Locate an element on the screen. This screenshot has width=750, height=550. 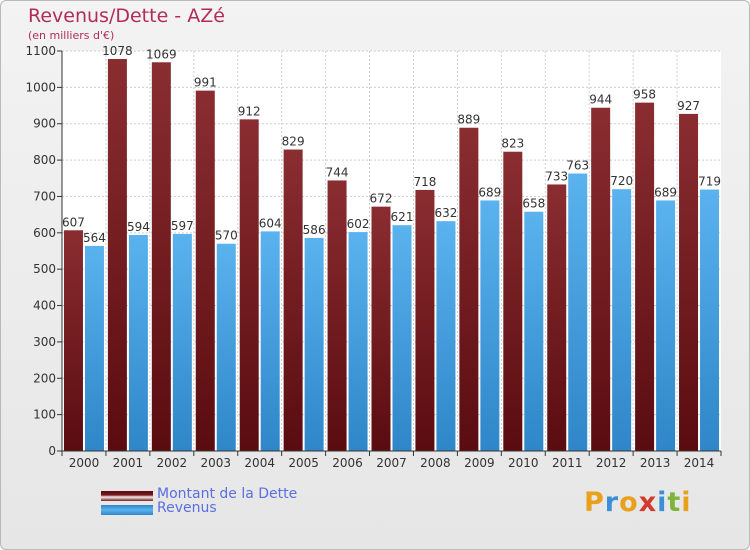
proxiti-logo: Proxiti is located at coordinates (638, 502).